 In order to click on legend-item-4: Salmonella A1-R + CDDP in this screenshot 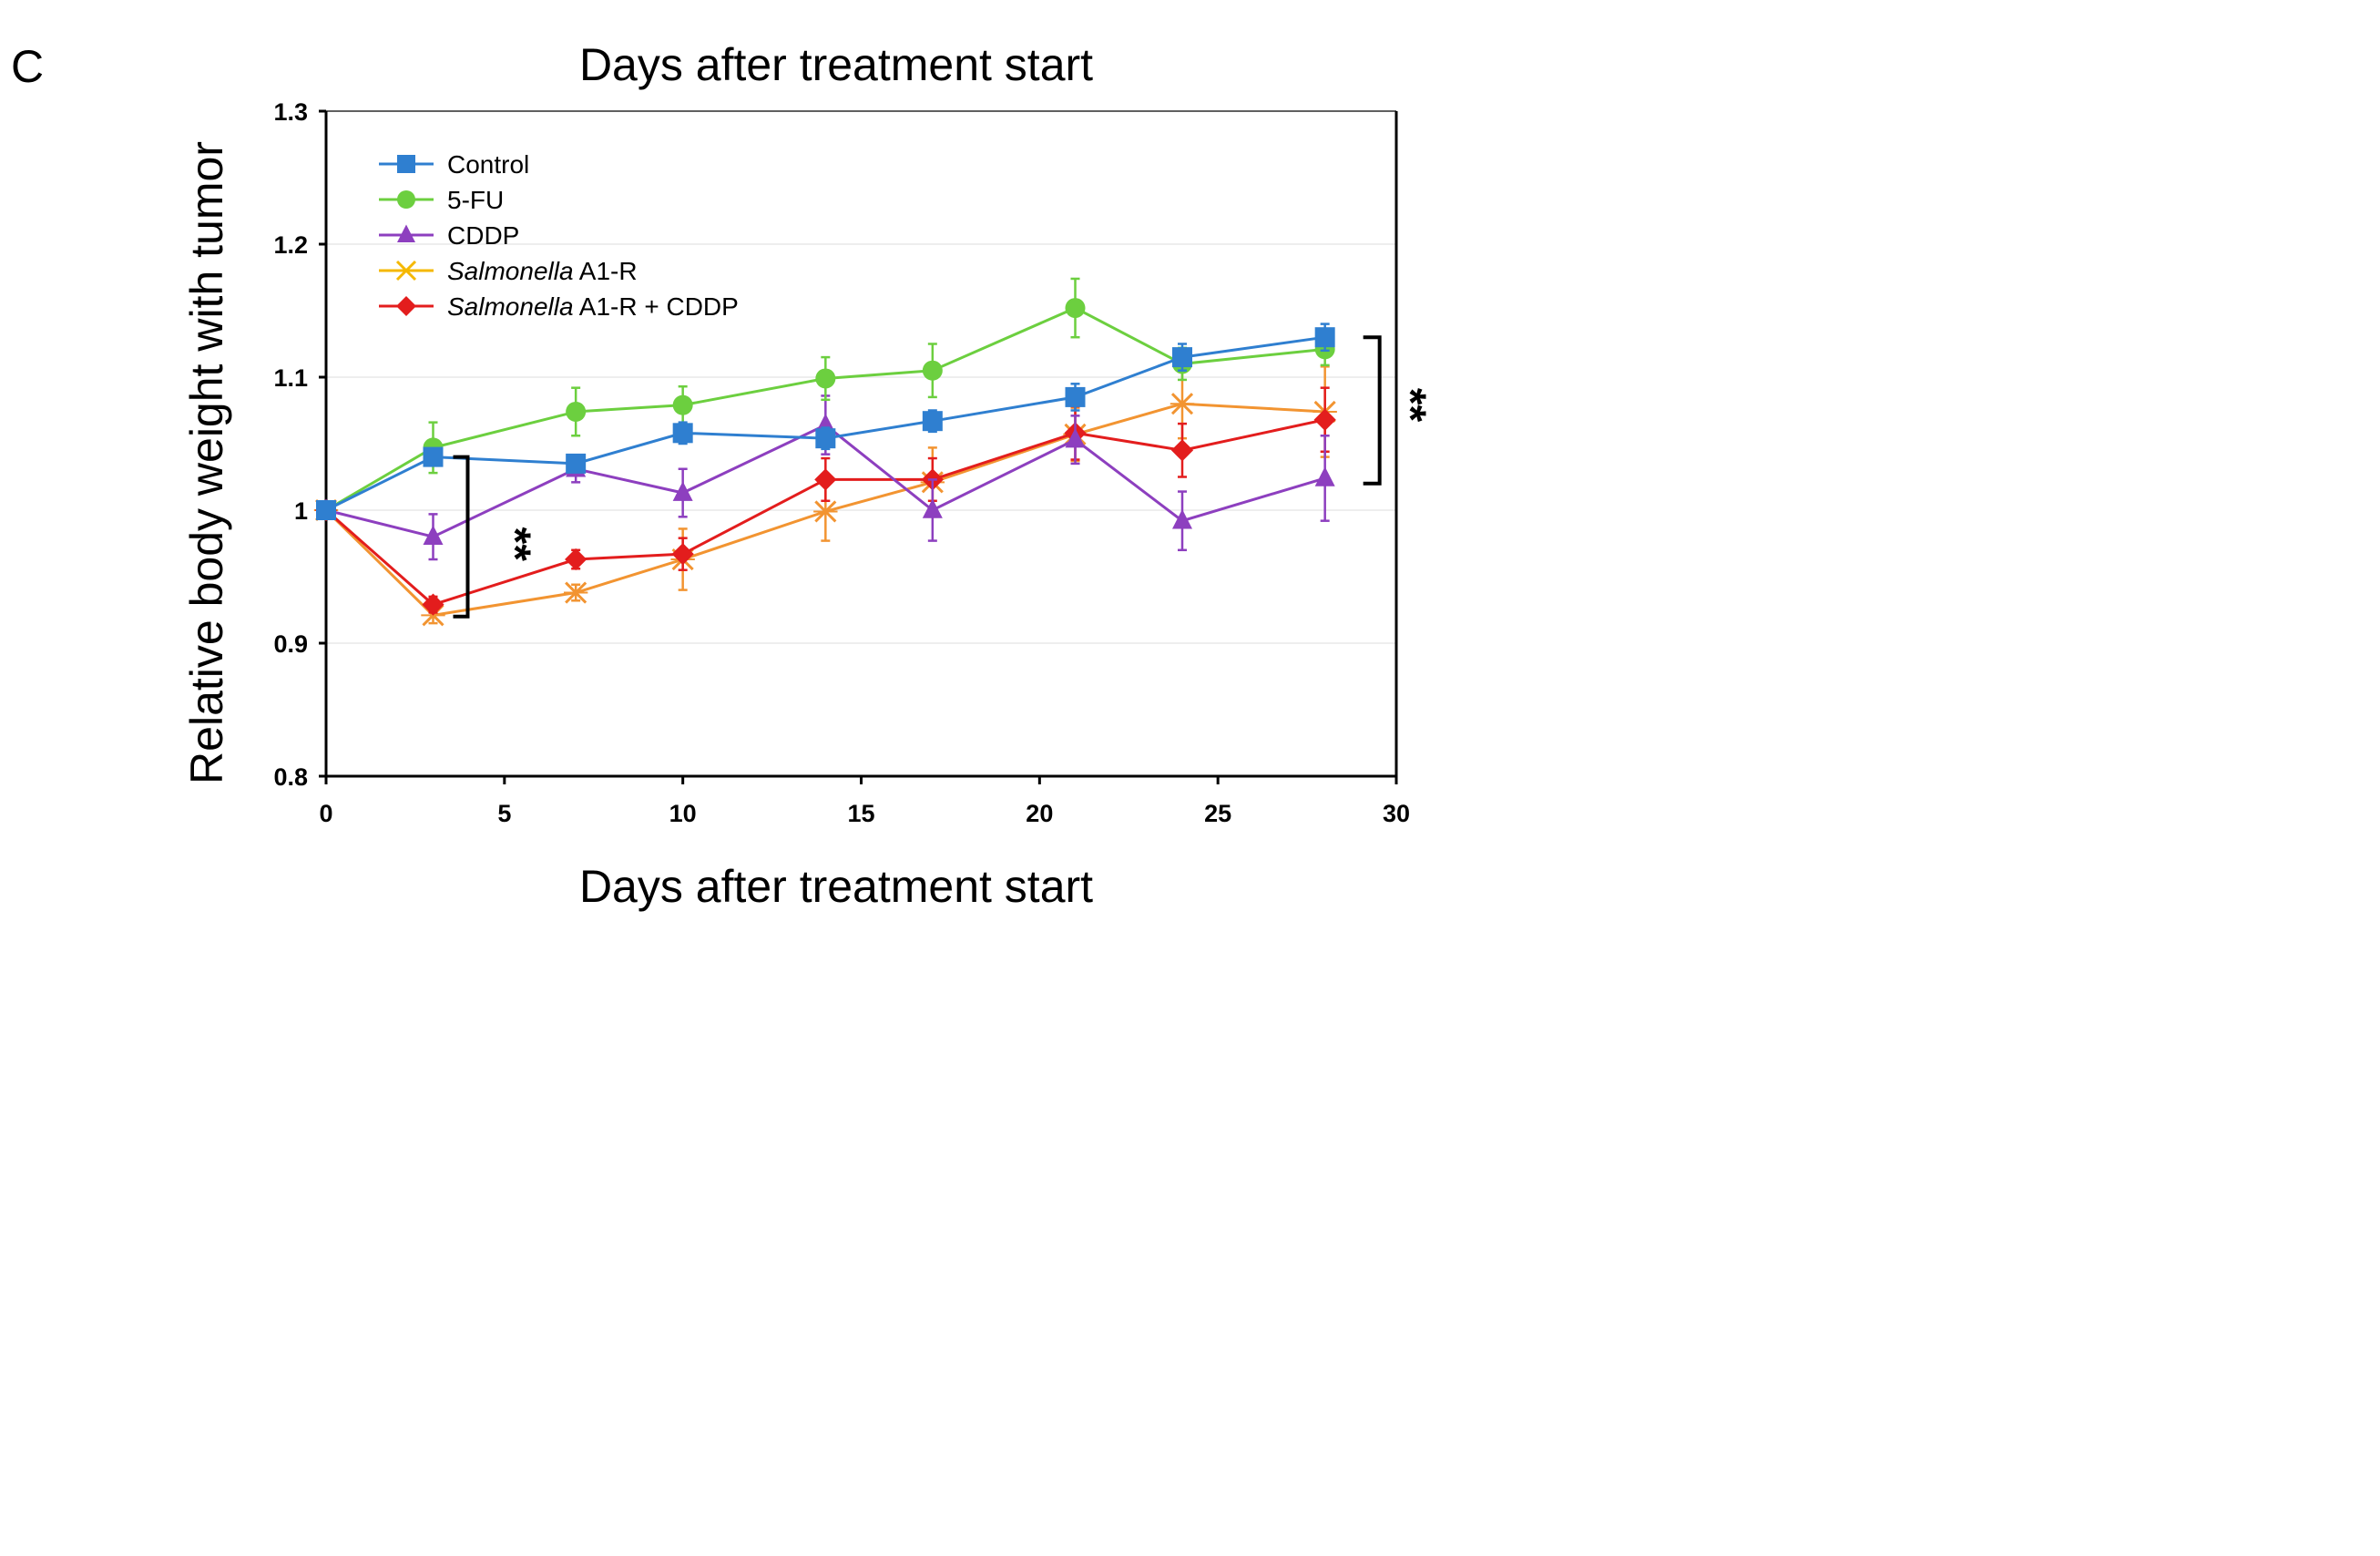, I will do `click(559, 306)`.